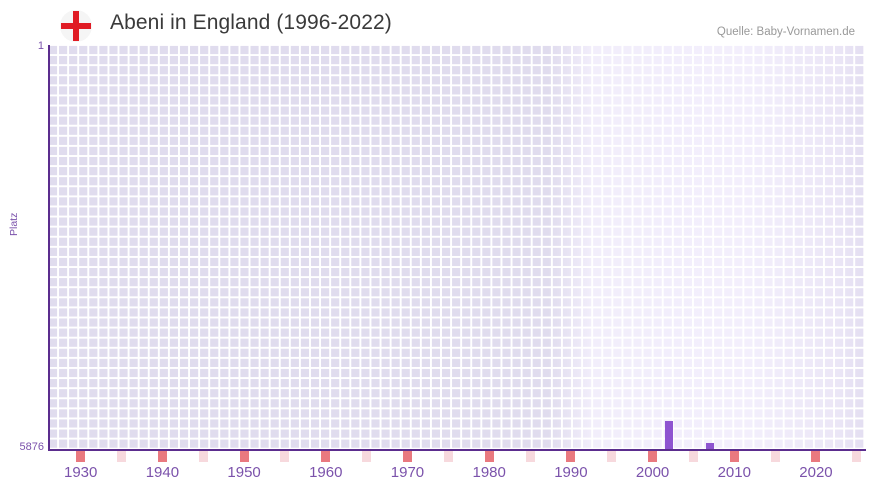 The width and height of the screenshot is (873, 492). Describe the element at coordinates (571, 456) in the screenshot. I see `x-tick-mark-1990` at that location.